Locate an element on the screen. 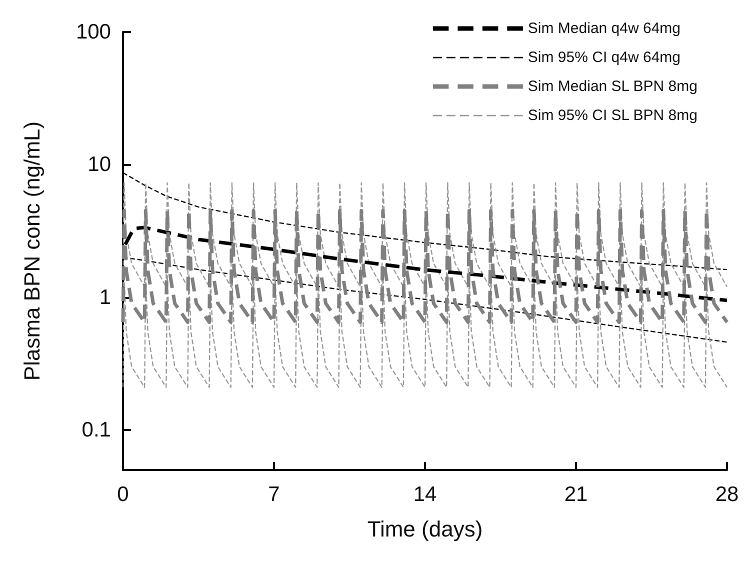 The image size is (751, 575). legend-label: Sim Median q4w 64mg is located at coordinates (604, 28).